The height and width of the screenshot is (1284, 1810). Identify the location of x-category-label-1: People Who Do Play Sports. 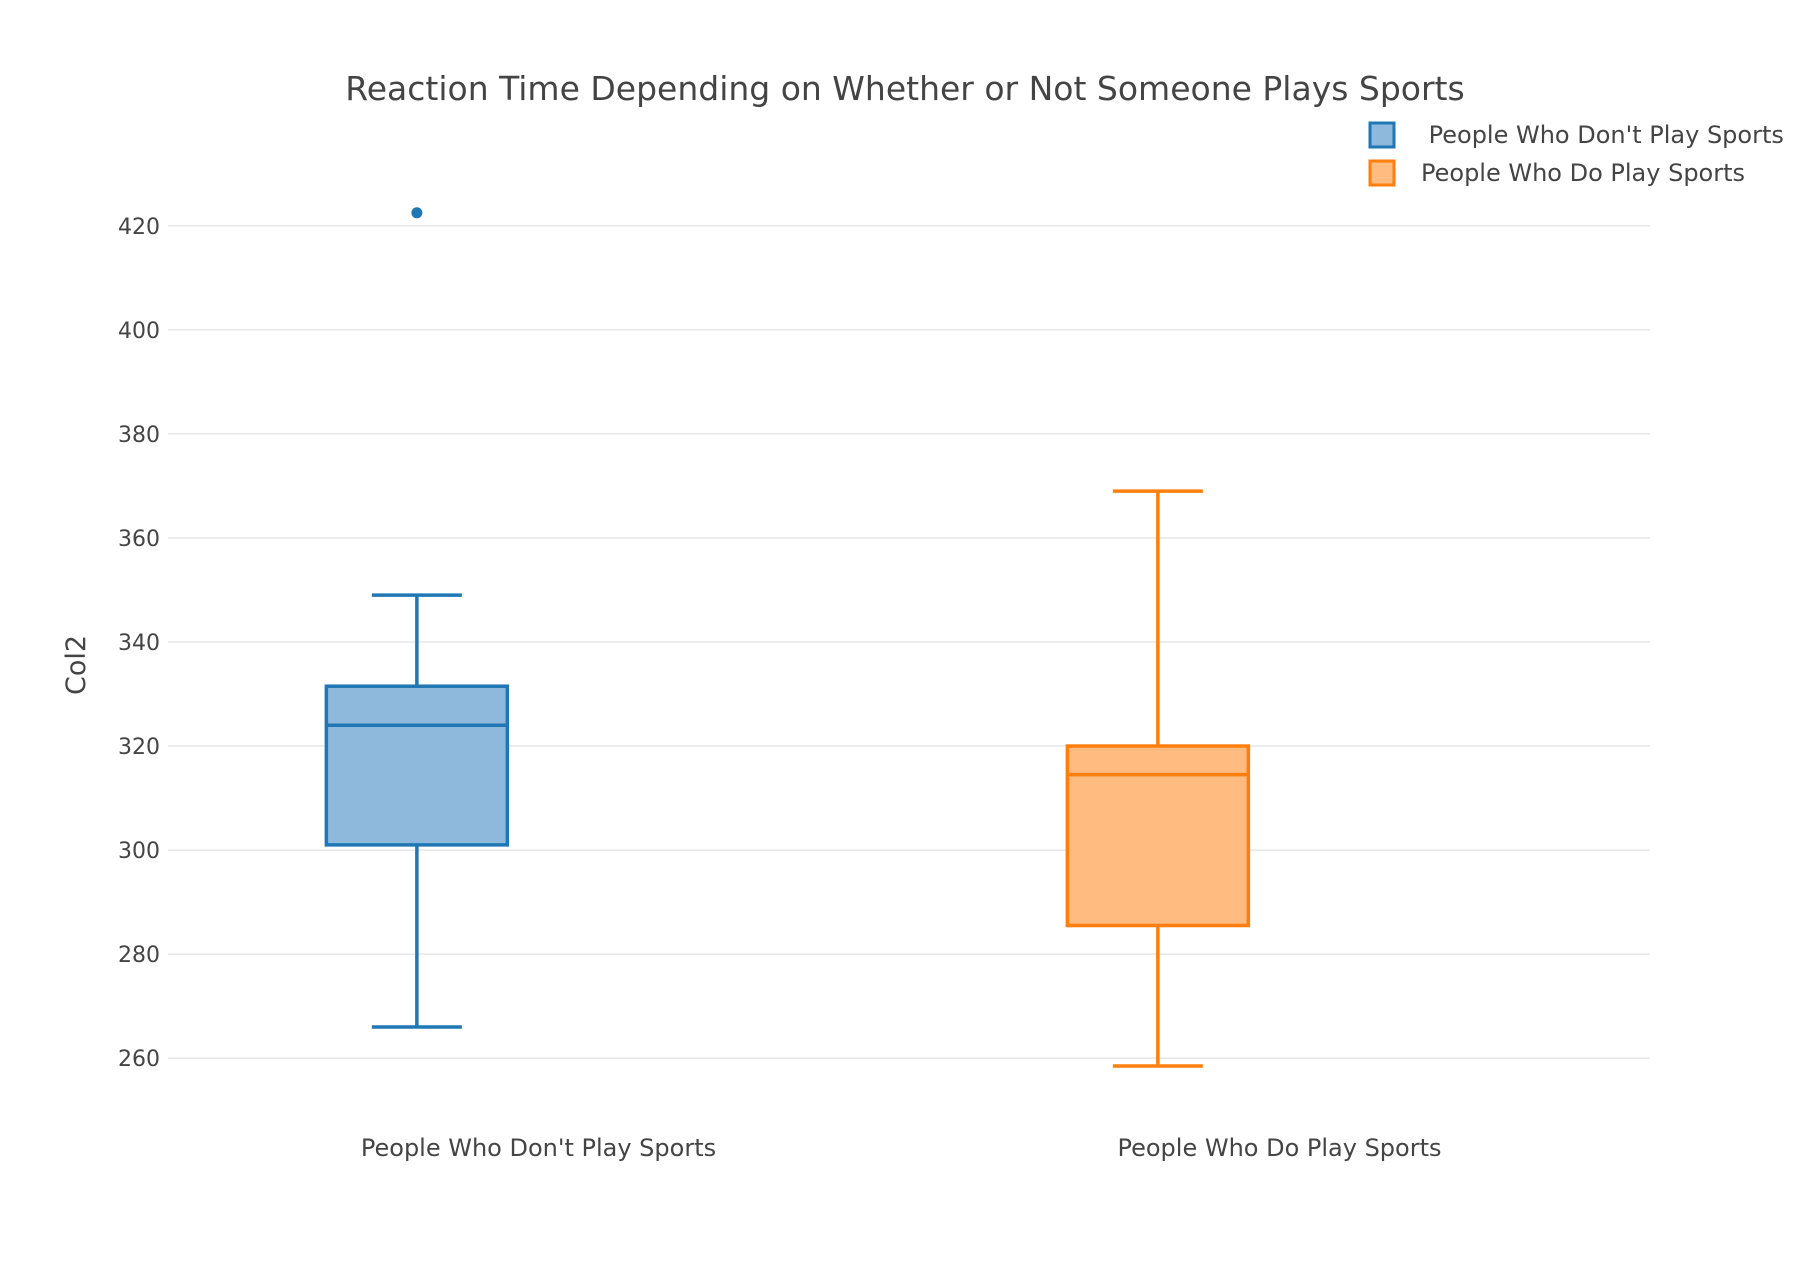
(1279, 1148).